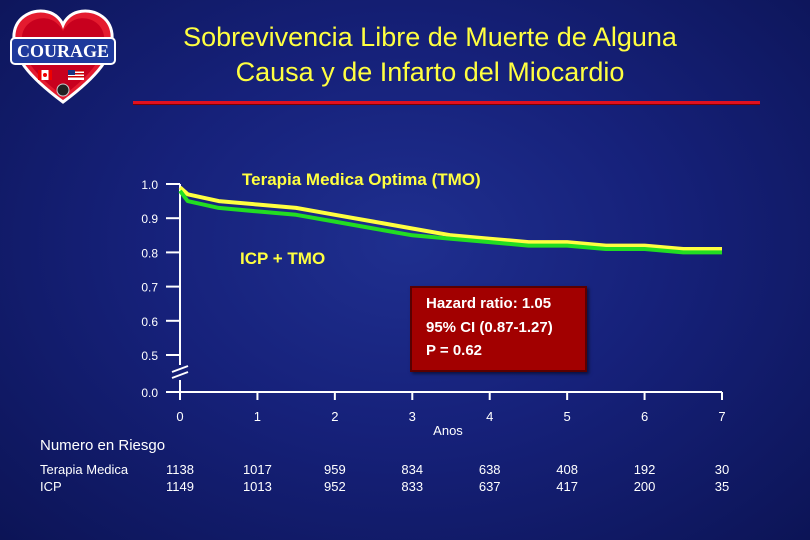 The height and width of the screenshot is (540, 810). I want to click on risk-row-label-tmo: Terapia Medica, so click(84, 469).